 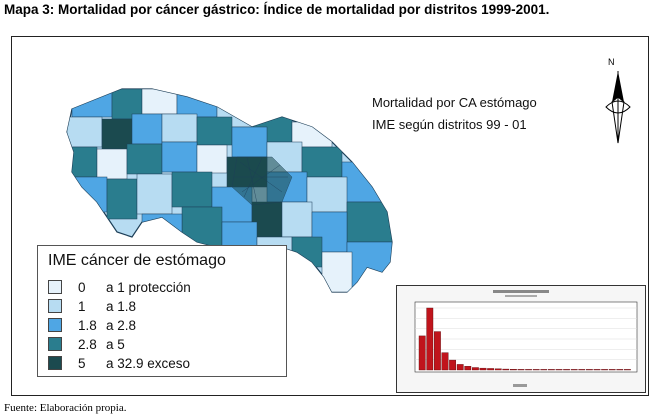 I want to click on legend-item: 5 a 32.9 exceso, so click(x=119, y=363).